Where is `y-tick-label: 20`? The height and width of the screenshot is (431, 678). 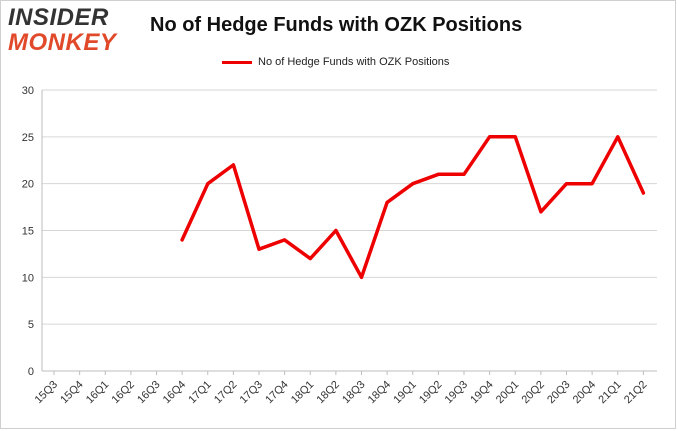 y-tick-label: 20 is located at coordinates (28, 185).